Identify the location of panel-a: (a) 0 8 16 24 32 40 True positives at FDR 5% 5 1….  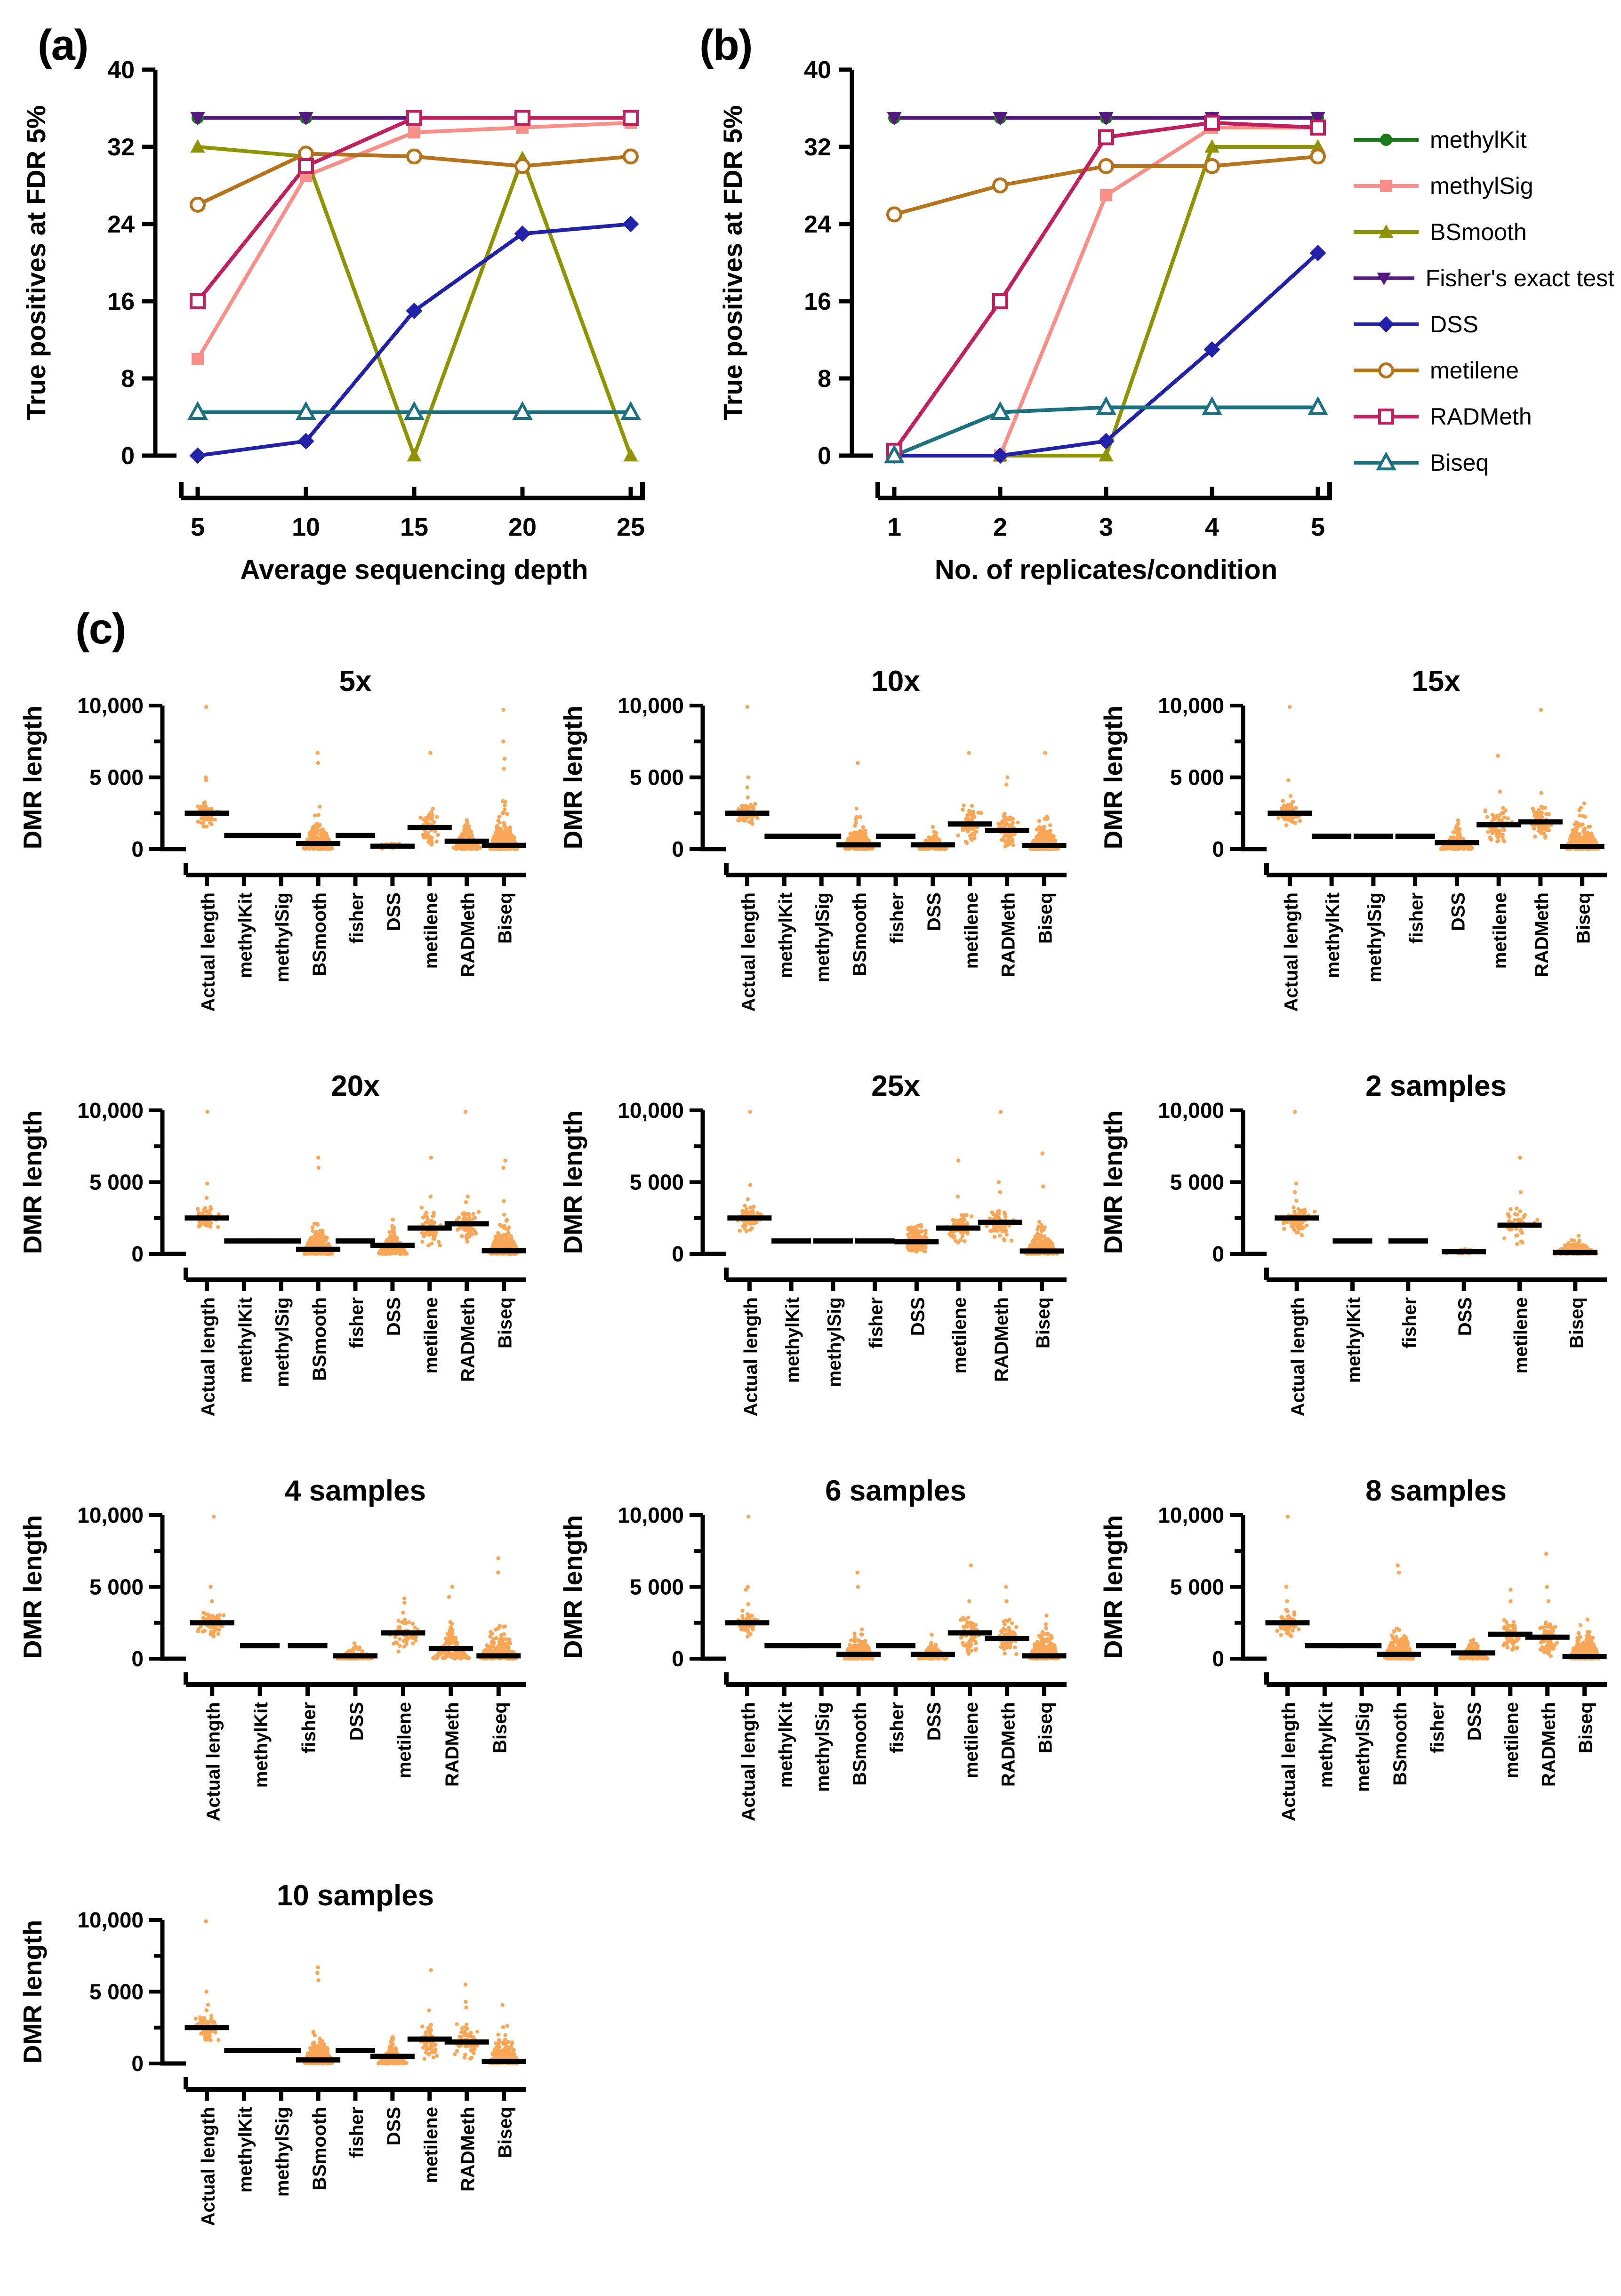
(349, 305).